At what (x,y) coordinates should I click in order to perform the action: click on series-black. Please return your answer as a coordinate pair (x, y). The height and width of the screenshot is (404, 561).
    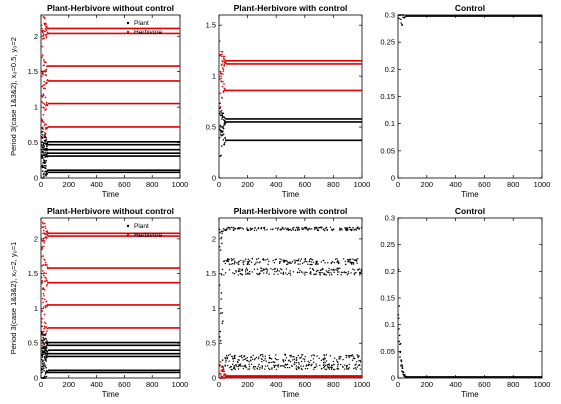
    Looking at the image, I should click on (469, 323).